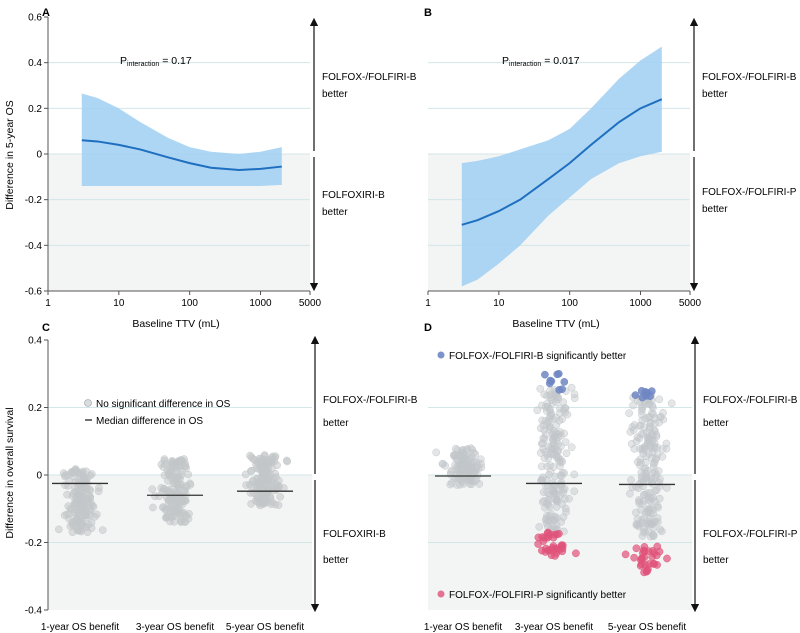 The image size is (800, 633). What do you see at coordinates (563, 300) in the screenshot?
I see `panel-b-x-ticks: 1 10 100 1000 5000` at bounding box center [563, 300].